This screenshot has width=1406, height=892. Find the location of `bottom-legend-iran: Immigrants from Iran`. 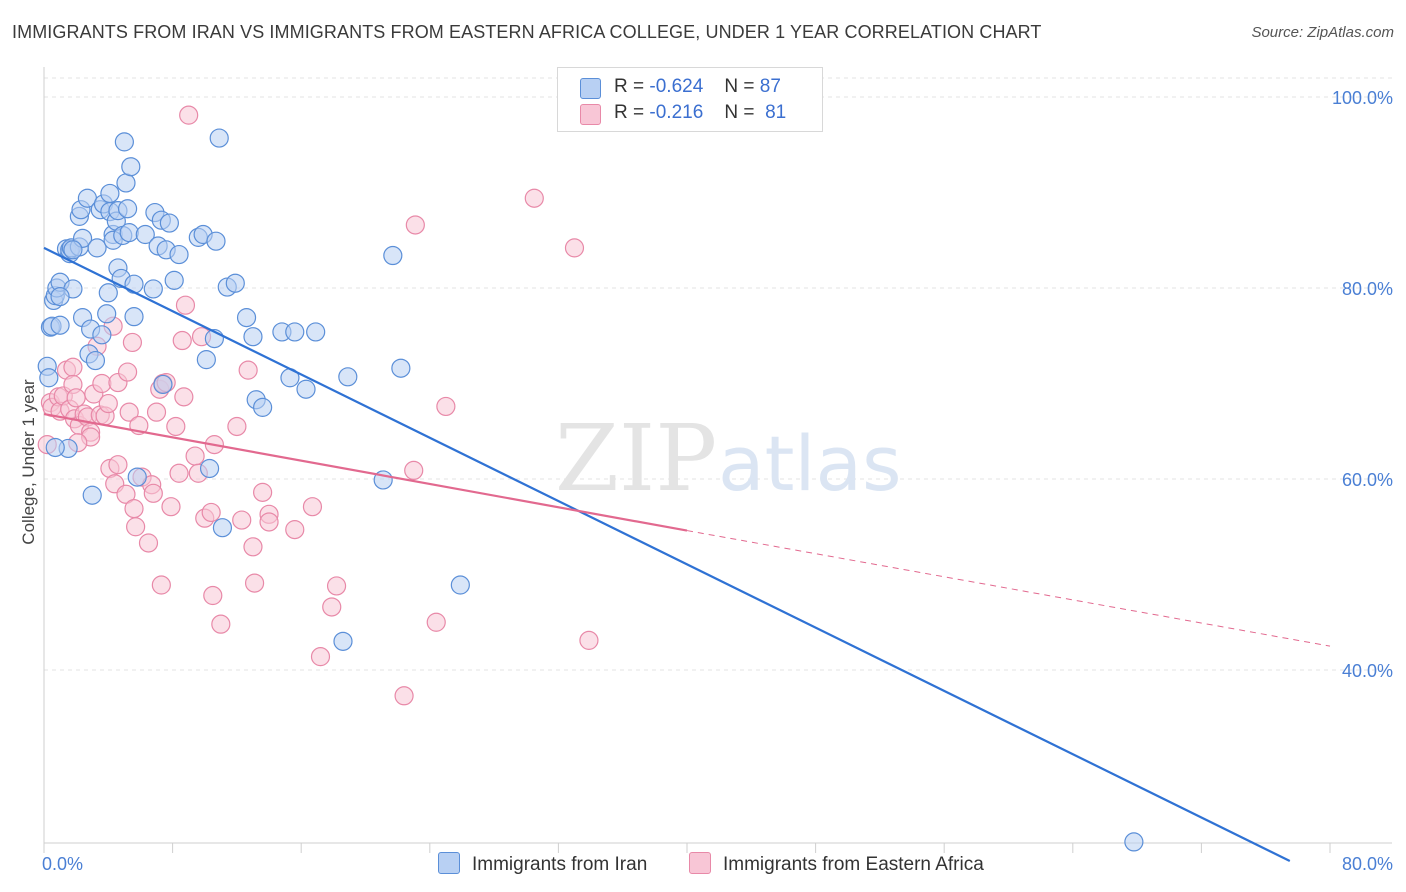

bottom-legend-iran: Immigrants from Iran is located at coordinates (542, 864).